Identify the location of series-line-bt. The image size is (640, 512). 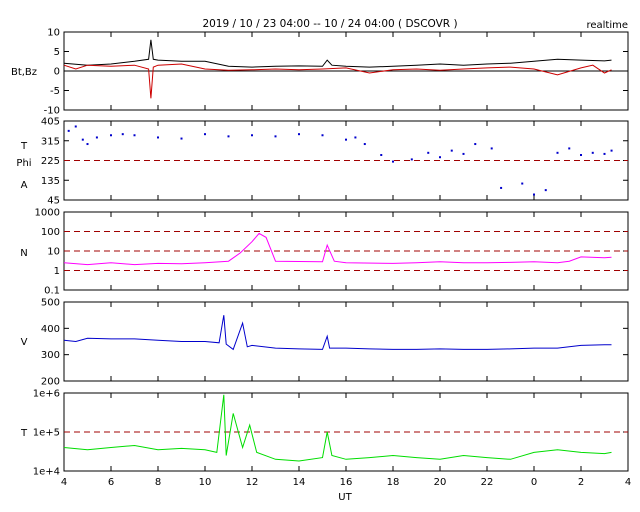
(337, 53).